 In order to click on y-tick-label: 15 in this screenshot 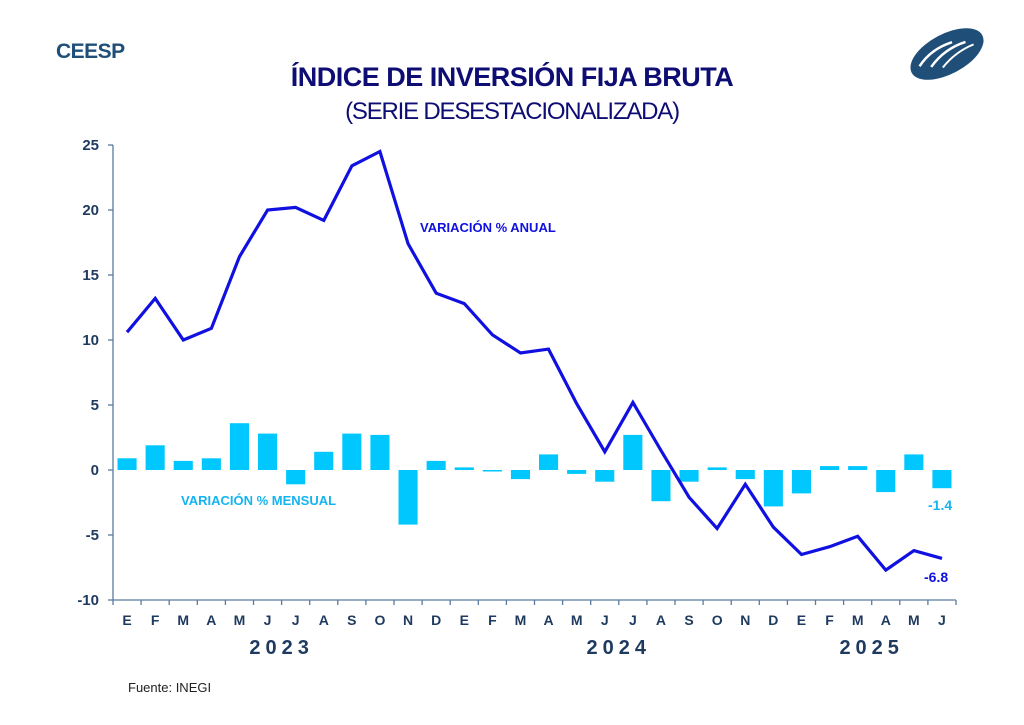, I will do `click(90, 275)`.